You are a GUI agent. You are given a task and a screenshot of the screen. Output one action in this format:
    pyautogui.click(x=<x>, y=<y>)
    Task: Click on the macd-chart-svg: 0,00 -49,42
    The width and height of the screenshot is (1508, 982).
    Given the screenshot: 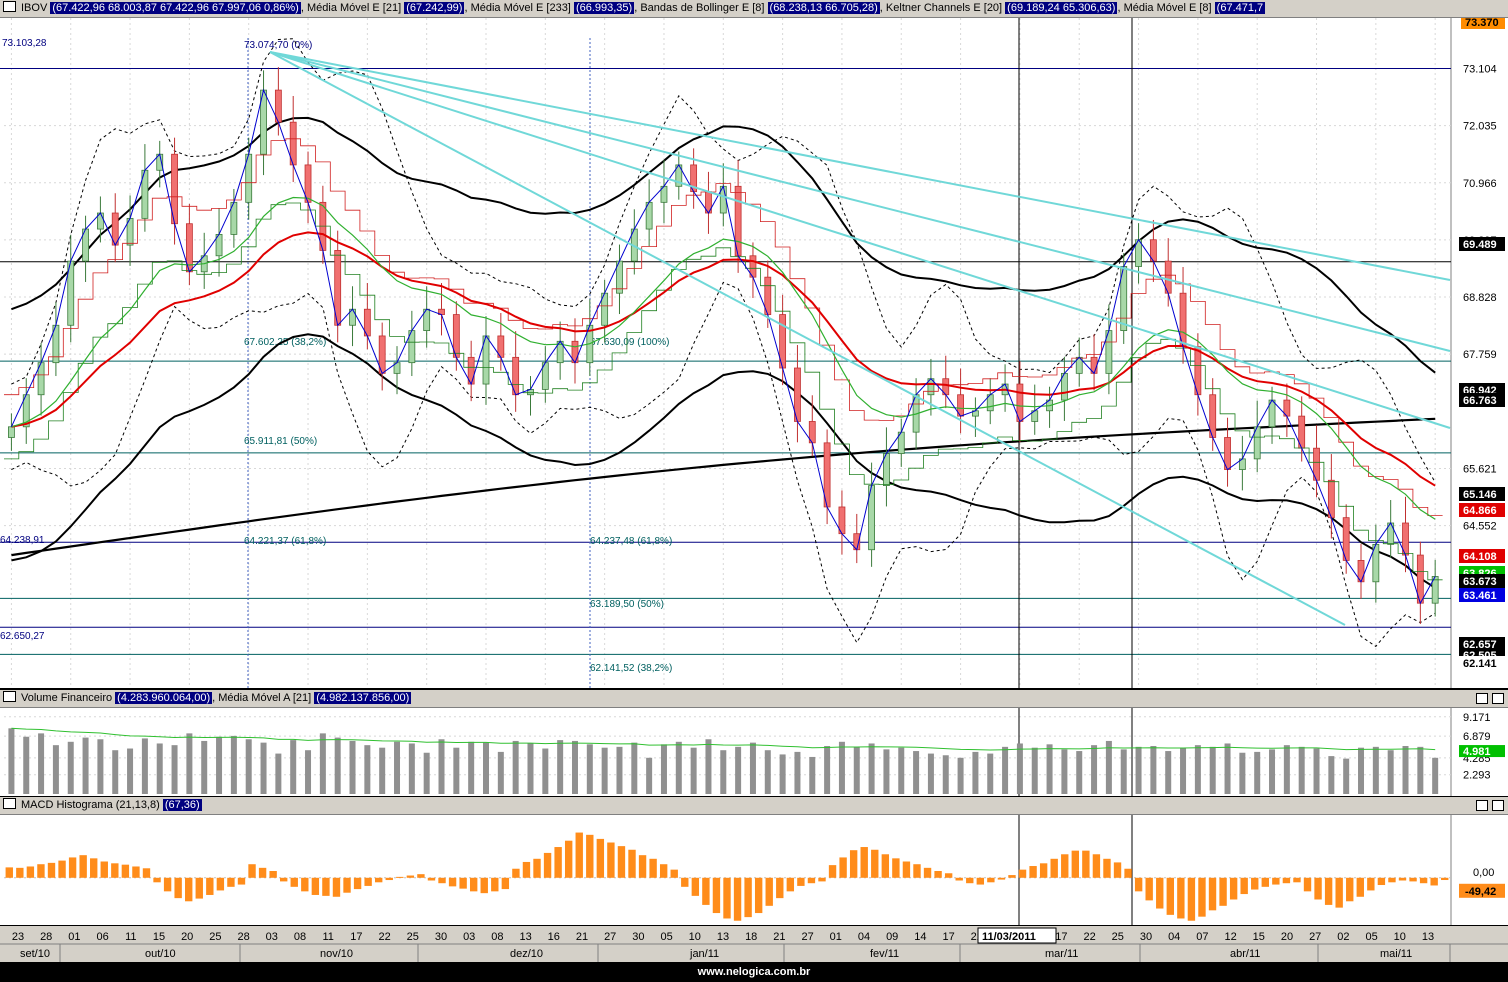 What is the action you would take?
    pyautogui.click(x=754, y=870)
    